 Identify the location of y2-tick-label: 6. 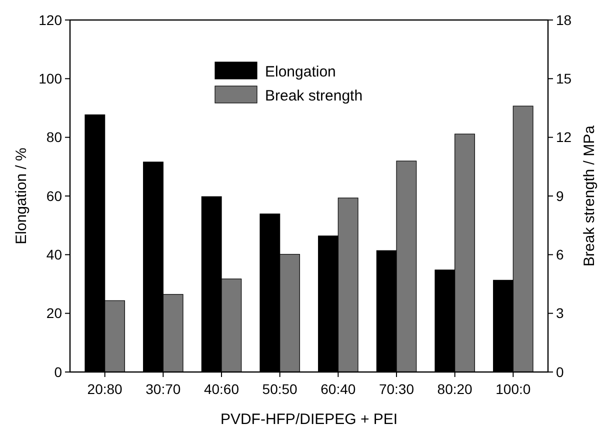
(560, 254).